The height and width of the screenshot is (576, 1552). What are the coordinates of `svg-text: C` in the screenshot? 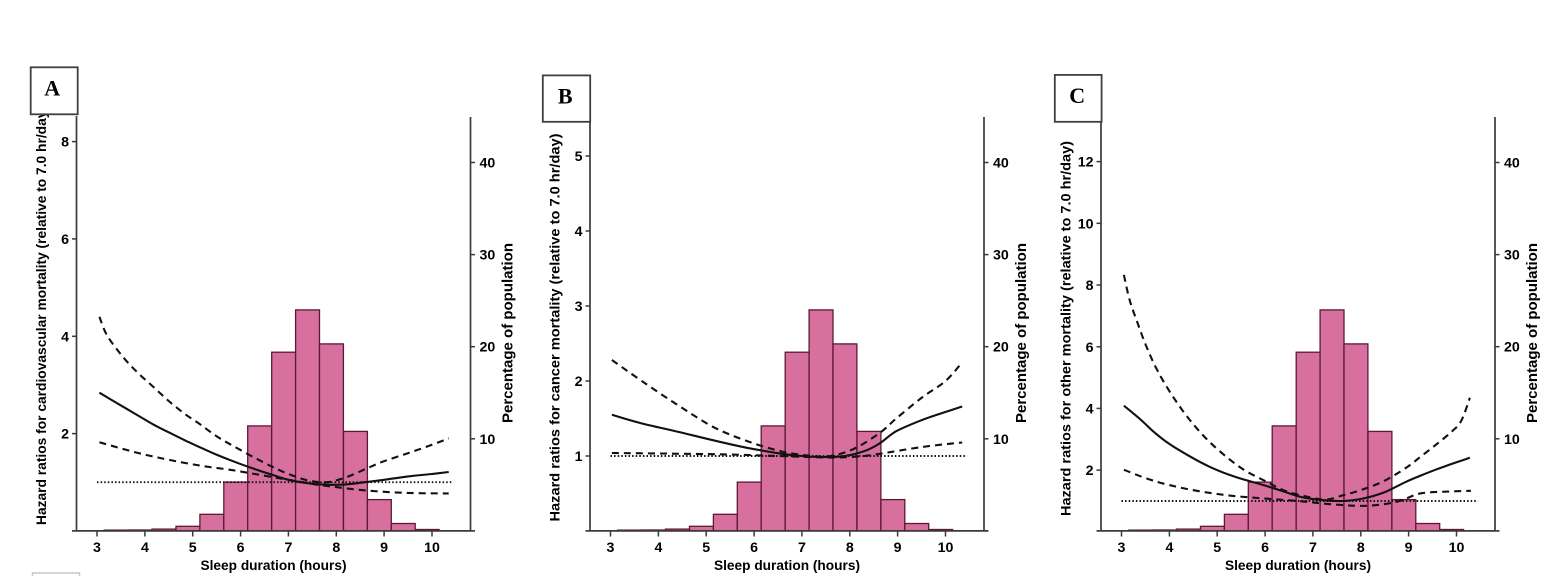 It's located at (1077, 95).